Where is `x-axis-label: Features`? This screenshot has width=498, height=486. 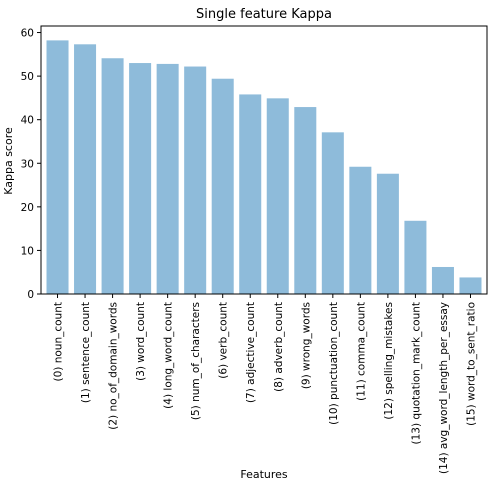
x-axis-label: Features is located at coordinates (264, 474).